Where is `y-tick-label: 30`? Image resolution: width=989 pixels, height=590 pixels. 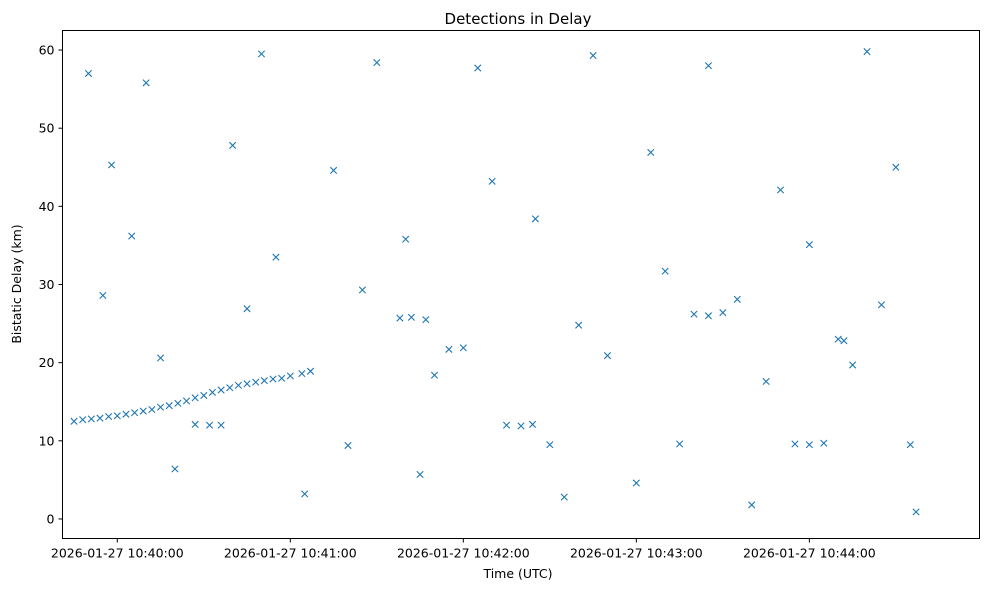 y-tick-label: 30 is located at coordinates (47, 284).